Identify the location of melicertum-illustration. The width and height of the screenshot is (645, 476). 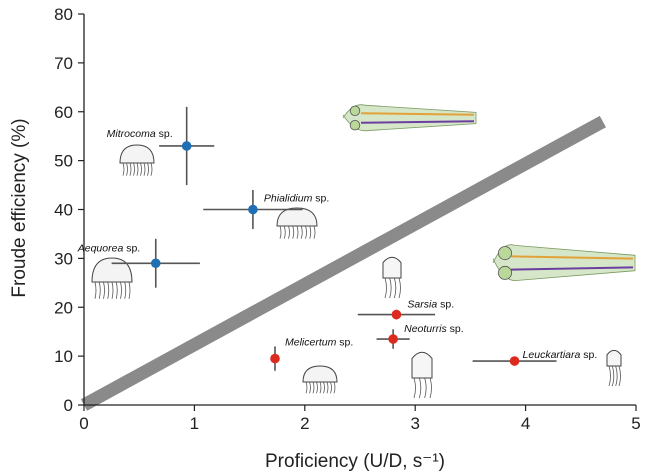
(320, 379).